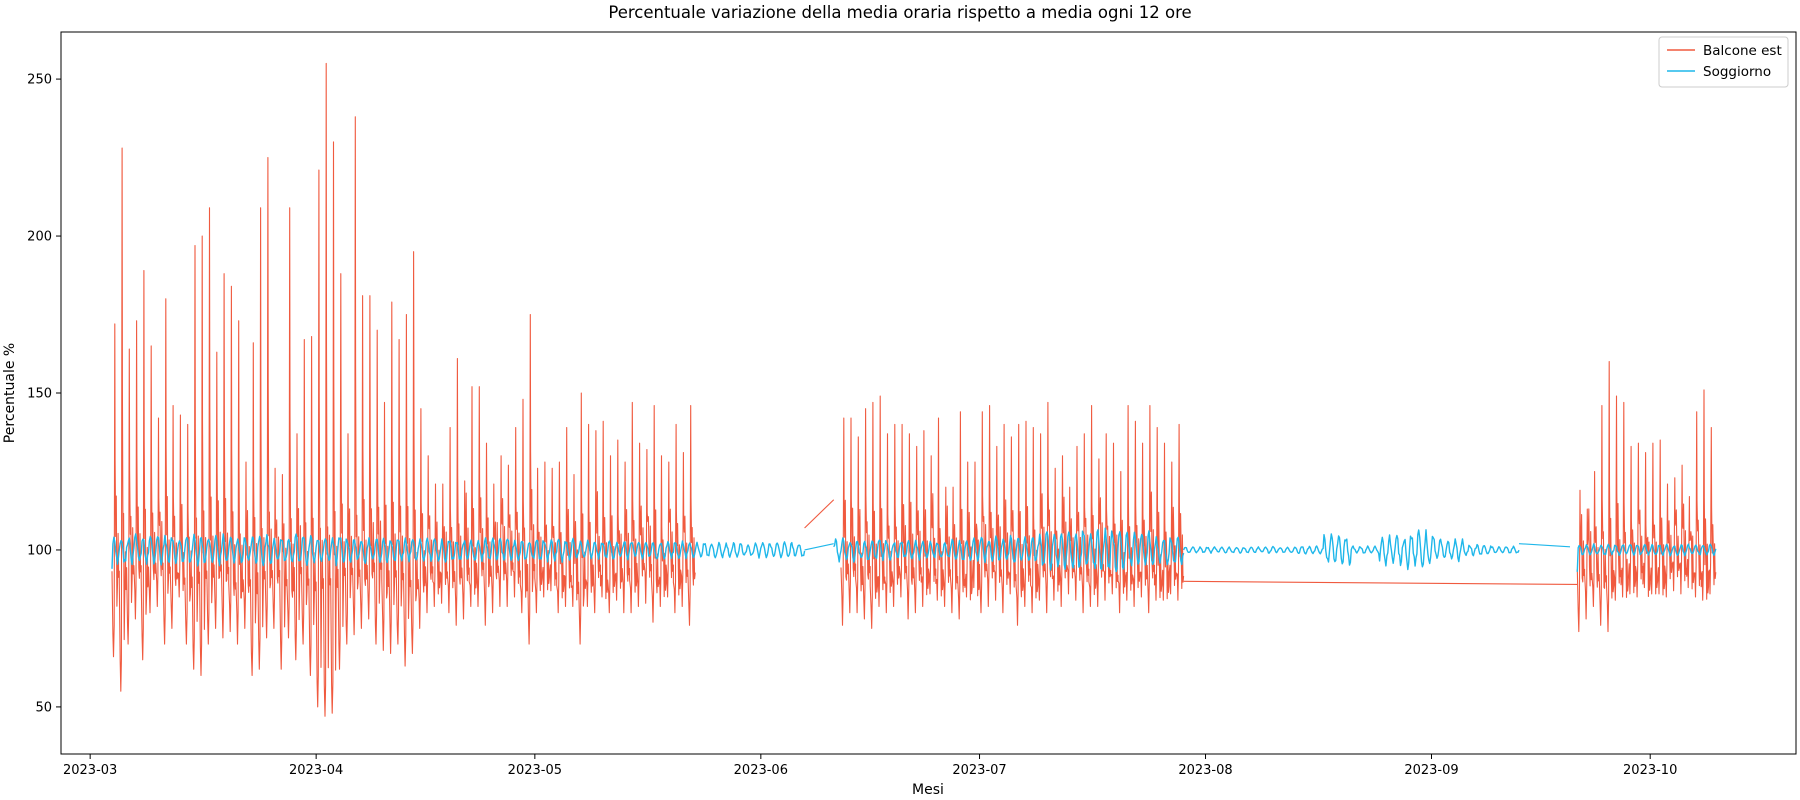  Describe the element at coordinates (39, 394) in the screenshot. I see `y-tick-label: 150` at that location.